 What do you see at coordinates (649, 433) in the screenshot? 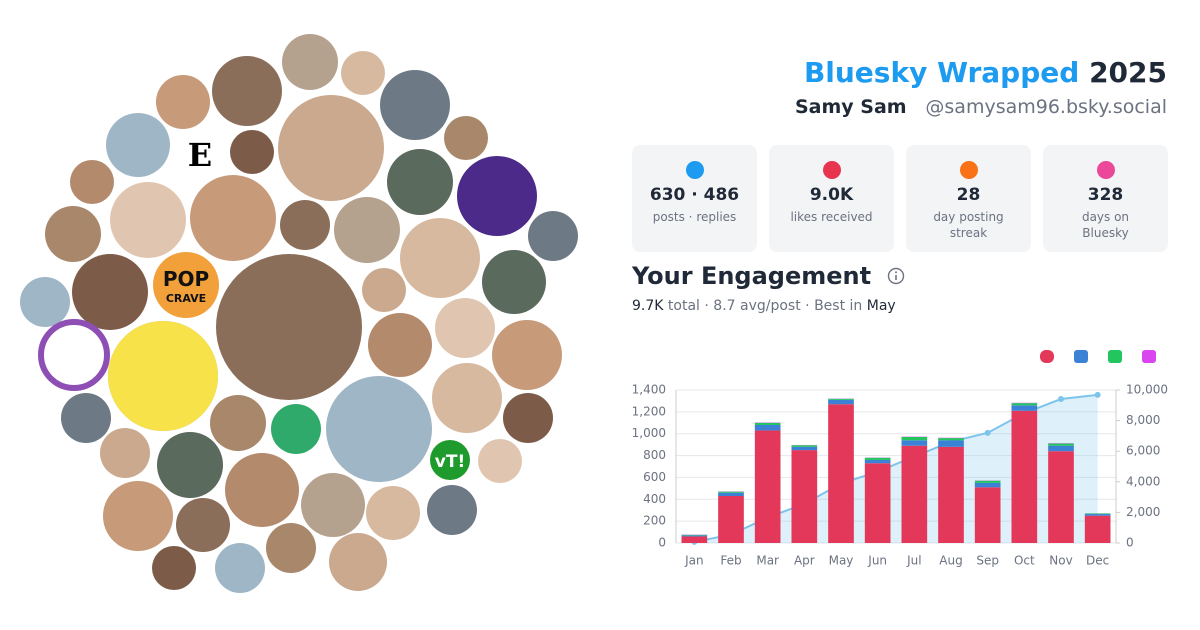
I see `y-tick-label: 1,000` at bounding box center [649, 433].